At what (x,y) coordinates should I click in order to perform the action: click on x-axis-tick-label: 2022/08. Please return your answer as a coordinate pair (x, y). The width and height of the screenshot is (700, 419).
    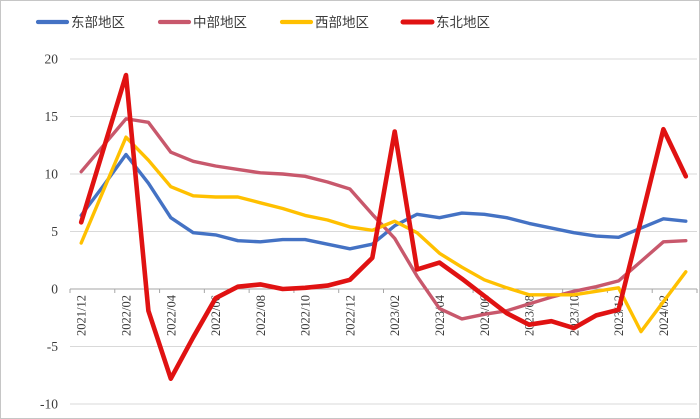
    Looking at the image, I should click on (261, 315).